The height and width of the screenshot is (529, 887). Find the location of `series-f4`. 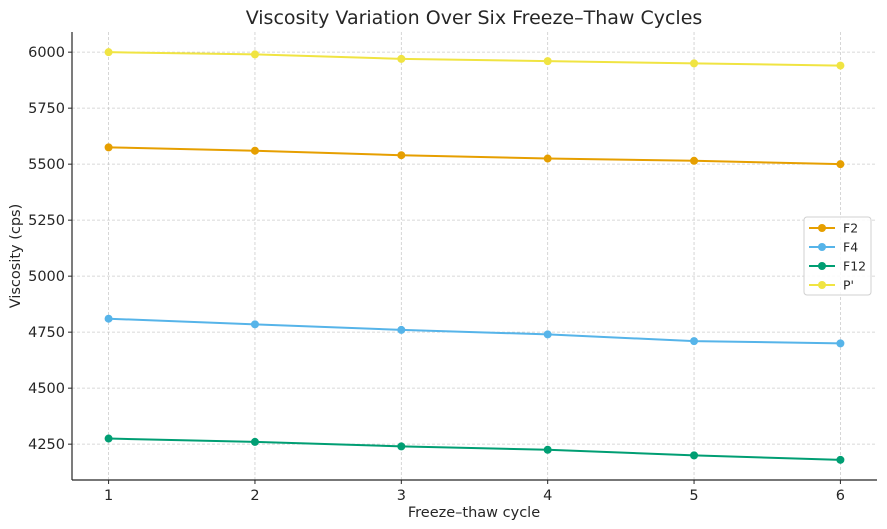

series-f4 is located at coordinates (474, 331).